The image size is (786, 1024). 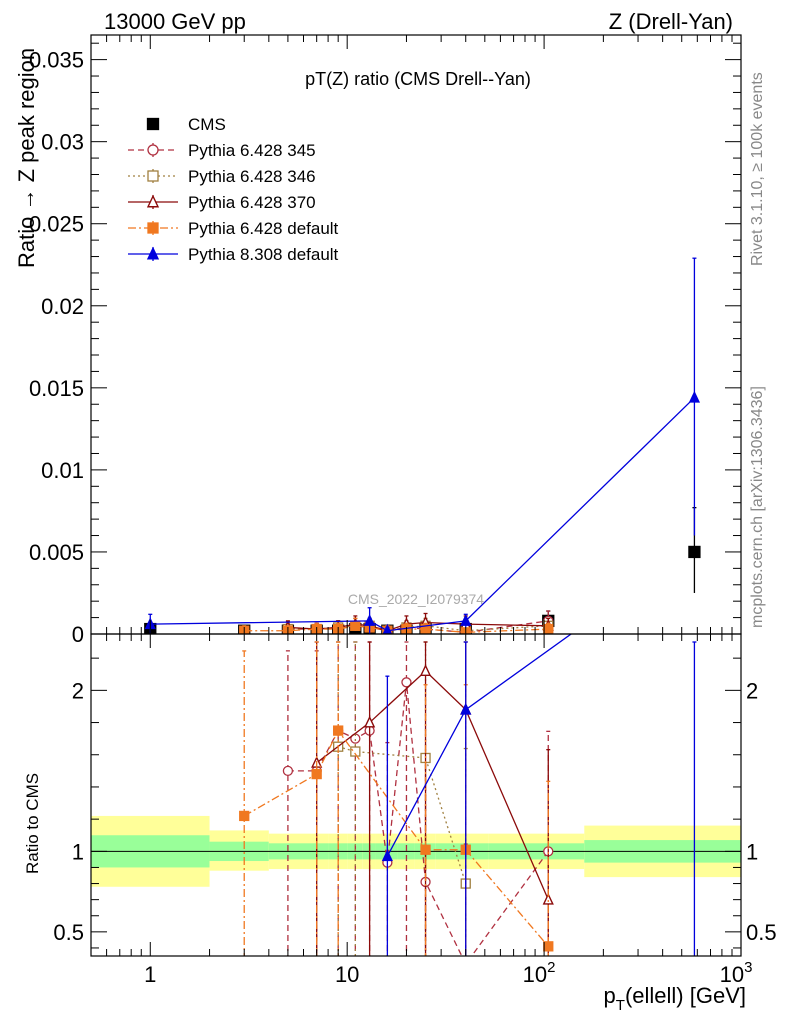 I want to click on legend-entry: Pythia 8.308 default, so click(x=233, y=254).